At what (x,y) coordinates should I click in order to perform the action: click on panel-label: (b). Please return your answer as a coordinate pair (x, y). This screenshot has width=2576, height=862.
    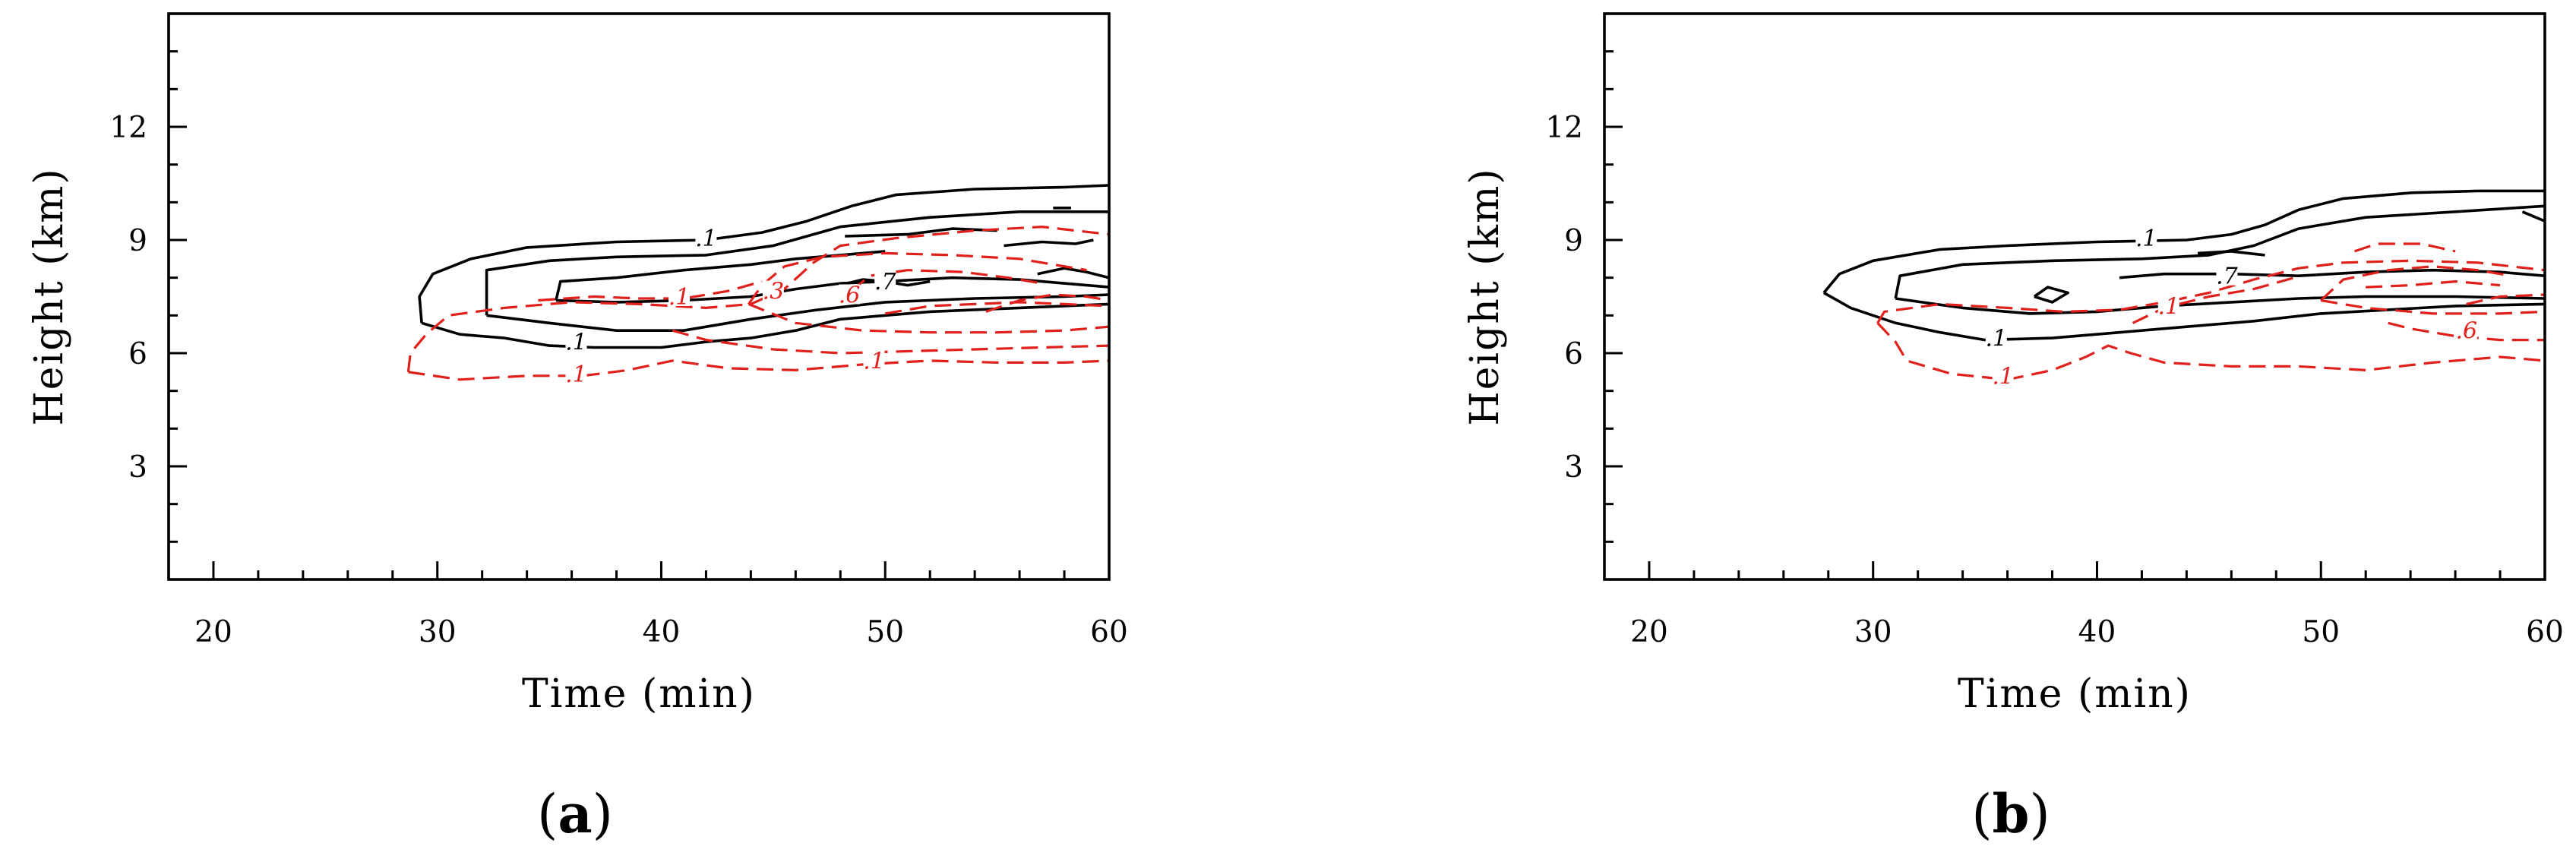
    Looking at the image, I should click on (2010, 813).